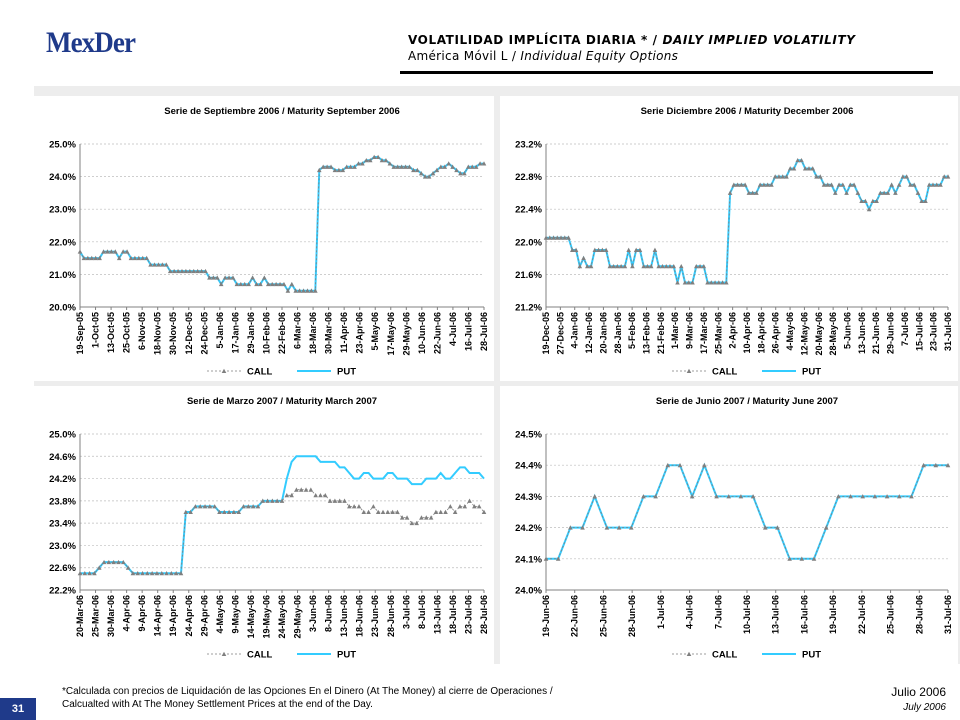 The image size is (960, 720). Describe the element at coordinates (313, 333) in the screenshot. I see `x-tick-label: 18-Mar-06` at that location.